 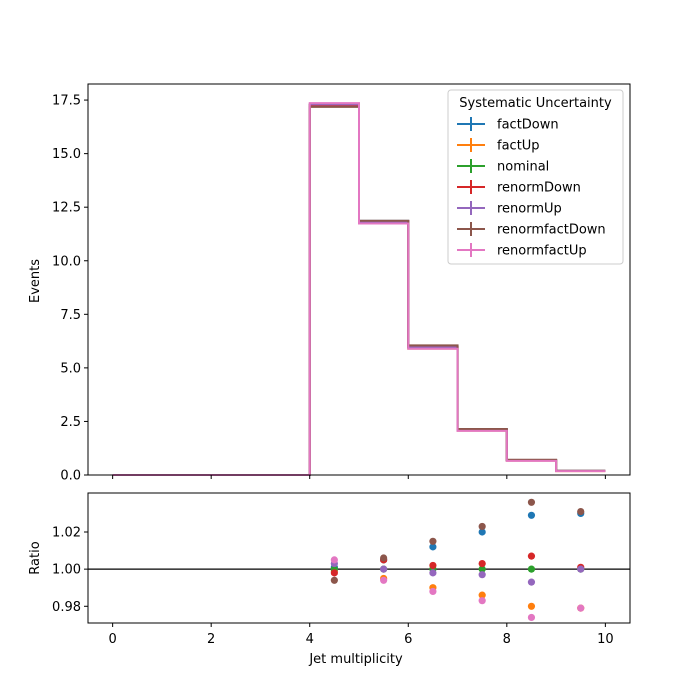 What do you see at coordinates (66, 570) in the screenshot?
I see `ratio-y-tick-label: 1.00` at bounding box center [66, 570].